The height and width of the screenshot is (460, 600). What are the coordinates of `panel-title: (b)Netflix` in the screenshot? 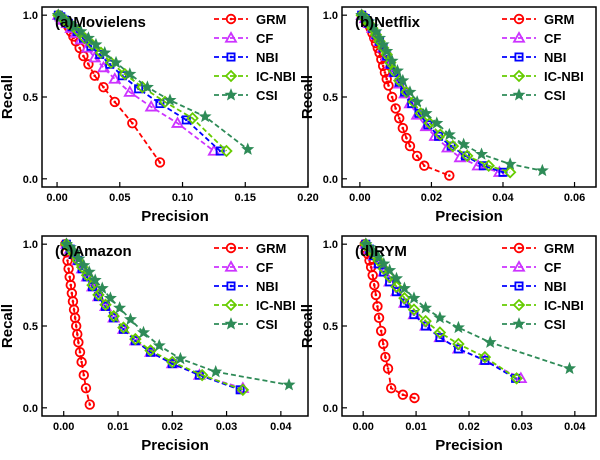 It's located at (388, 22).